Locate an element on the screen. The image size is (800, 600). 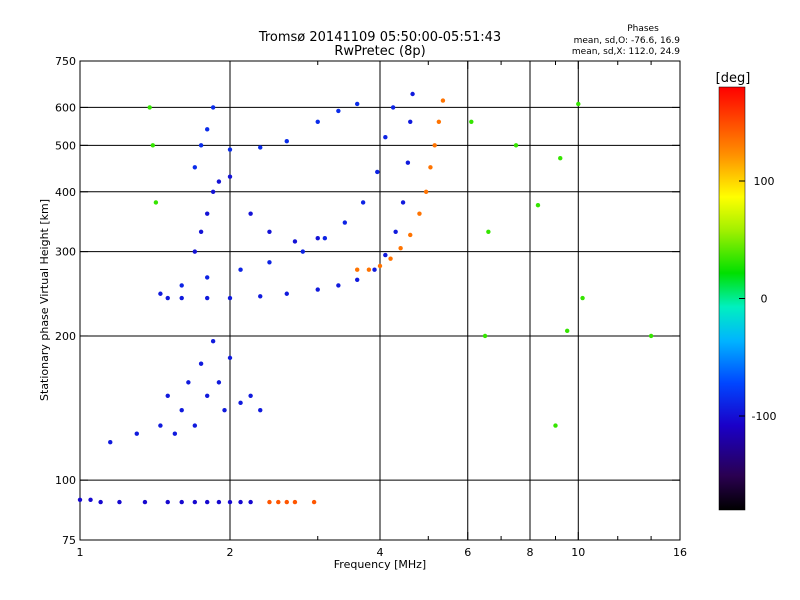
y-tick-label: 200 is located at coordinates (65, 336).